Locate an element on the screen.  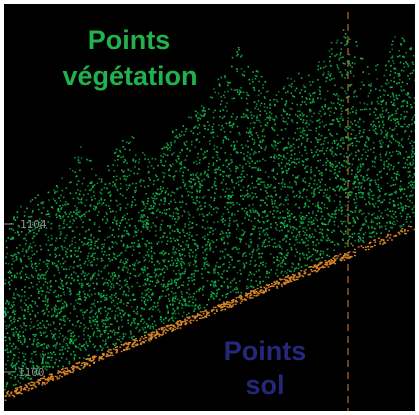
ground-label-line2: sol is located at coordinates (265, 385).